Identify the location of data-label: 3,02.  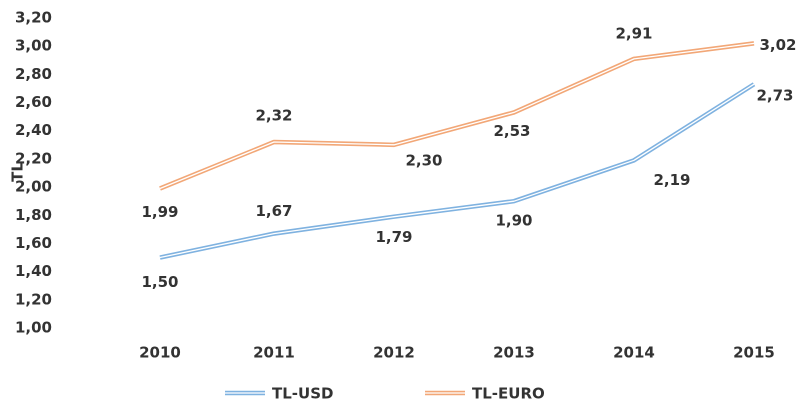
(777, 45).